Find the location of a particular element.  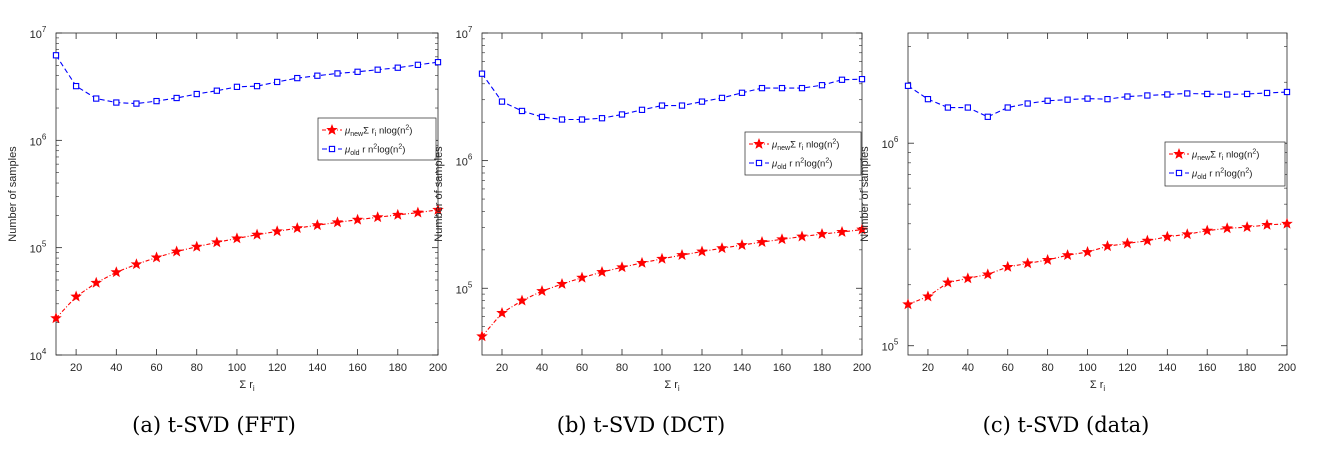

caption: (c) t-SVD (data) is located at coordinates (1066, 425).